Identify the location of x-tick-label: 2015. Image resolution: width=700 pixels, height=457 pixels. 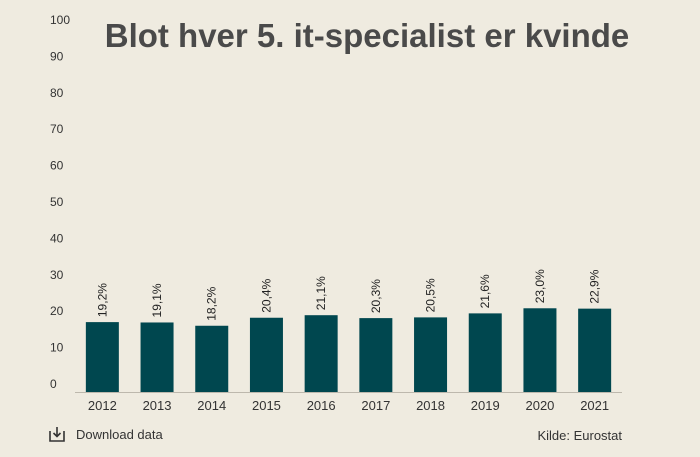
(266, 405).